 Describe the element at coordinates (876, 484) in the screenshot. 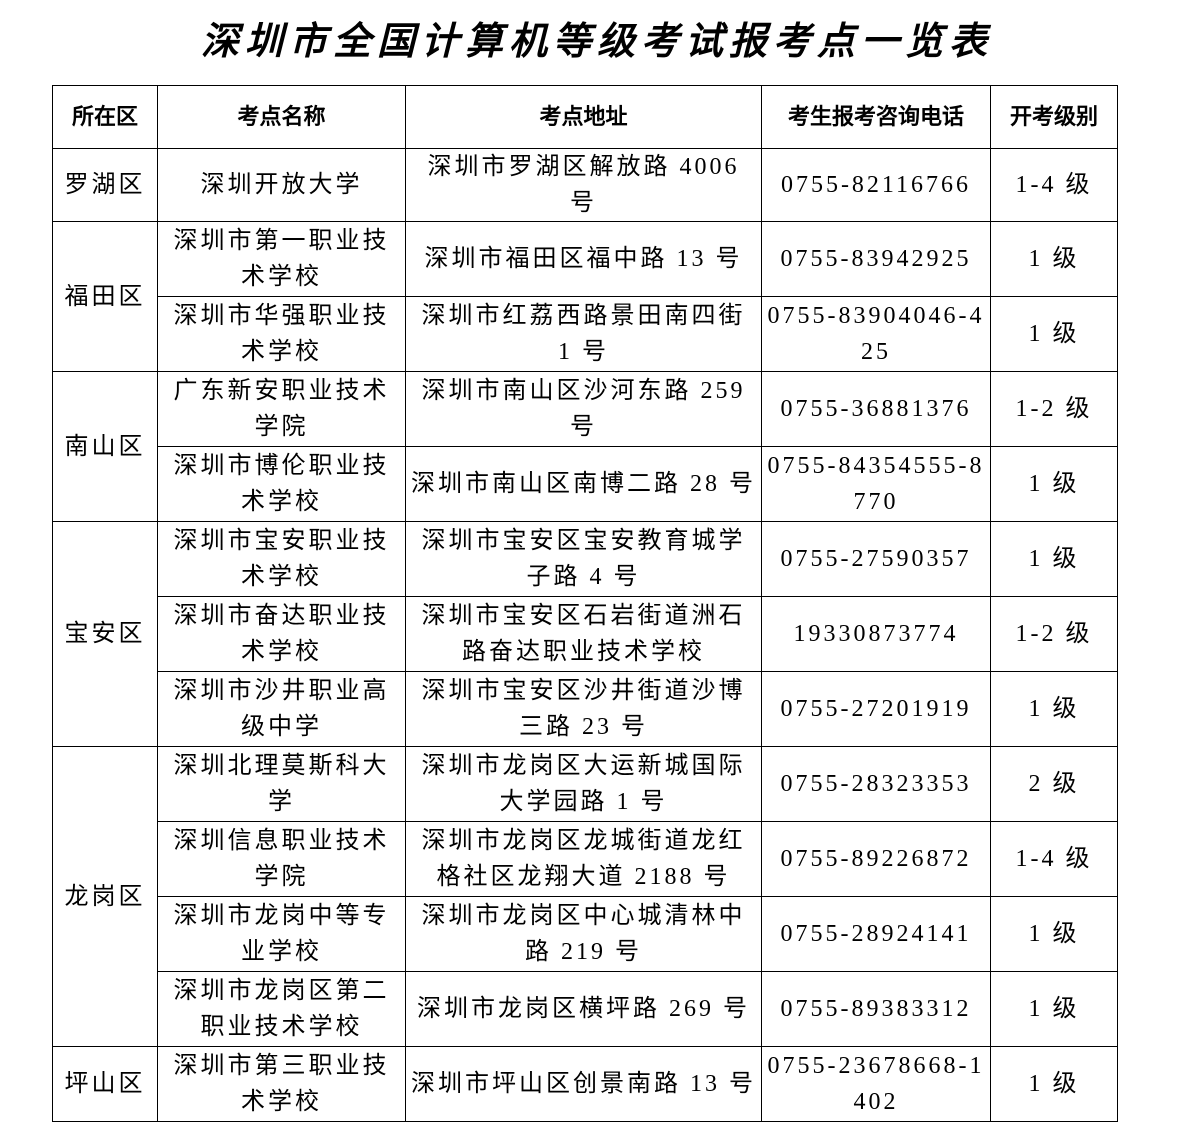

I see `site-phone: 0755-84354555-8770` at that location.